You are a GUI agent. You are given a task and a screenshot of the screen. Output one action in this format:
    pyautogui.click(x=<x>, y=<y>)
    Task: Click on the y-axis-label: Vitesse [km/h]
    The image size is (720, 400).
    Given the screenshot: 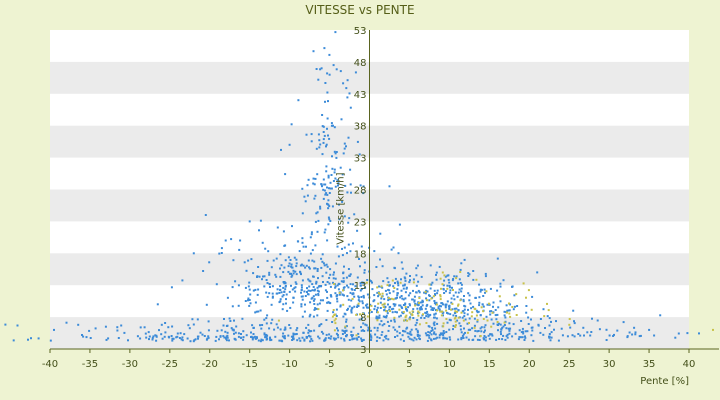 What is the action you would take?
    pyautogui.click(x=341, y=208)
    